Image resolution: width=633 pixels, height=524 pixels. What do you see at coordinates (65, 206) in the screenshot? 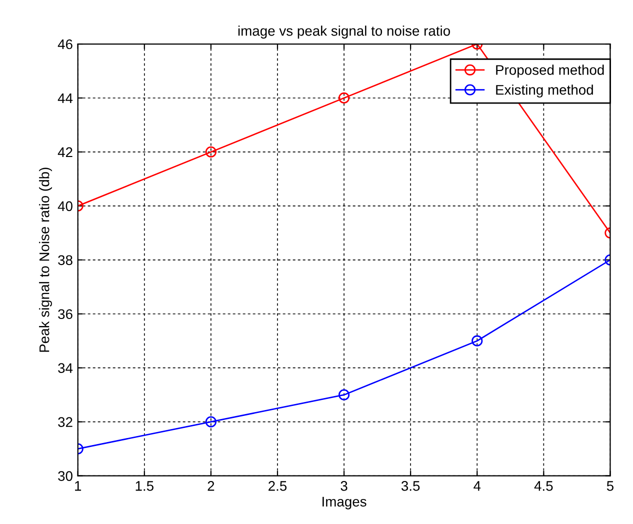
I see `y-tick-label: 40` at bounding box center [65, 206].